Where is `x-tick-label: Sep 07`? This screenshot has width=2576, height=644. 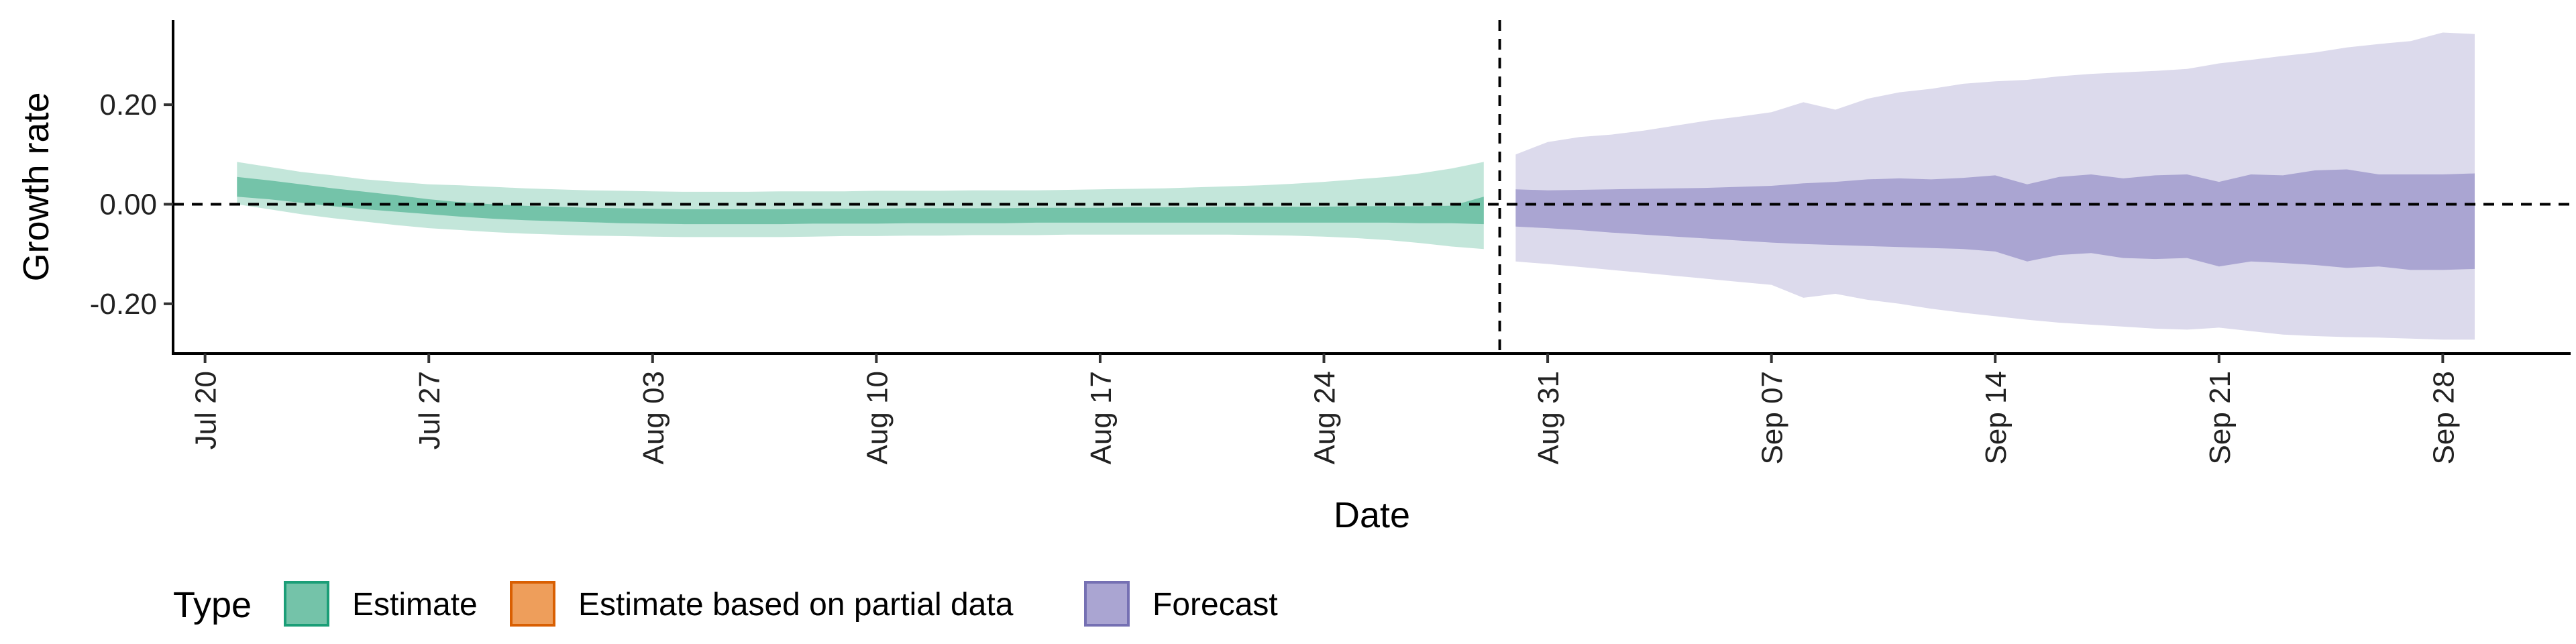 x-tick-label: Sep 07 is located at coordinates (1772, 417).